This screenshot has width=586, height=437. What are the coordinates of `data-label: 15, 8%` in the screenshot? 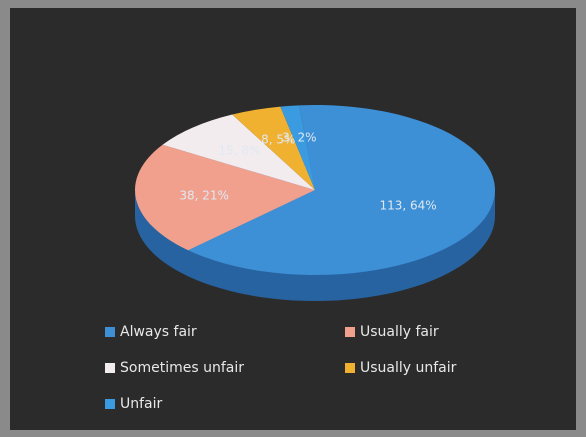 It's located at (239, 151).